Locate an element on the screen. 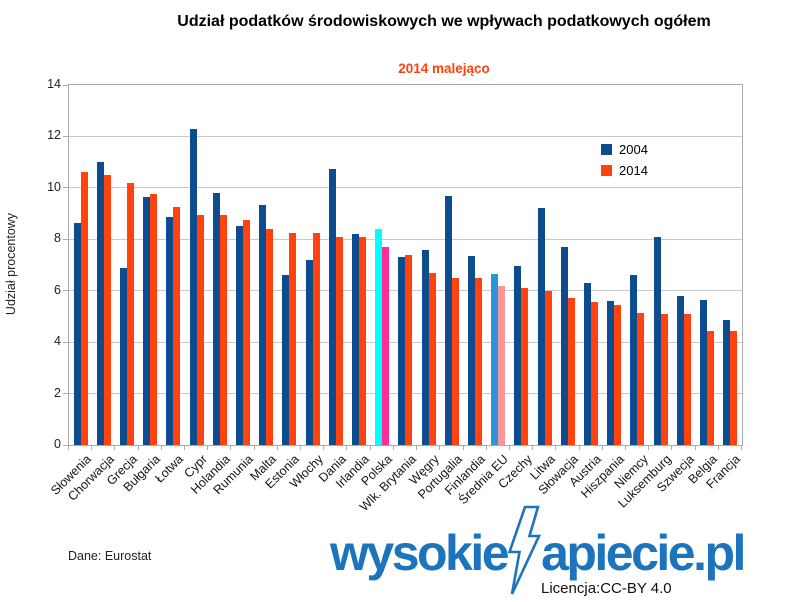 Image resolution: width=800 pixels, height=602 pixels. bar-group-Słowacja is located at coordinates (567, 265).